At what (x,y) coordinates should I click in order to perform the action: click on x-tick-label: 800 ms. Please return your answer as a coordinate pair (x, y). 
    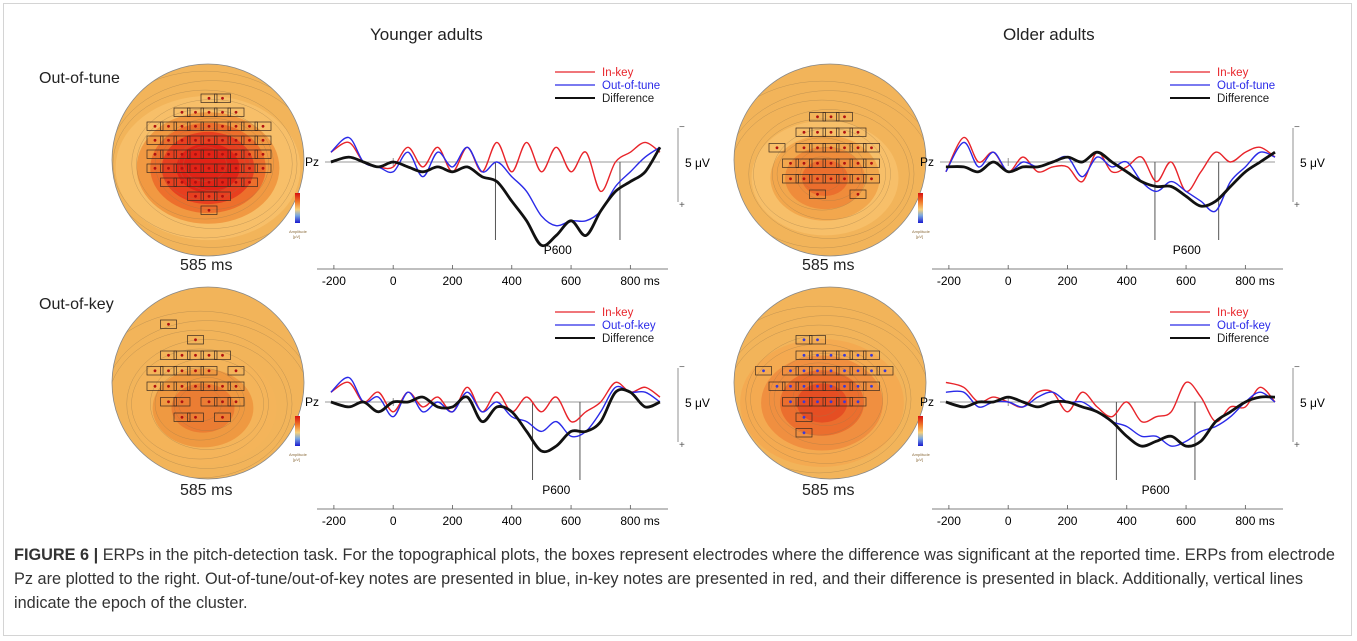
    Looking at the image, I should click on (639, 521).